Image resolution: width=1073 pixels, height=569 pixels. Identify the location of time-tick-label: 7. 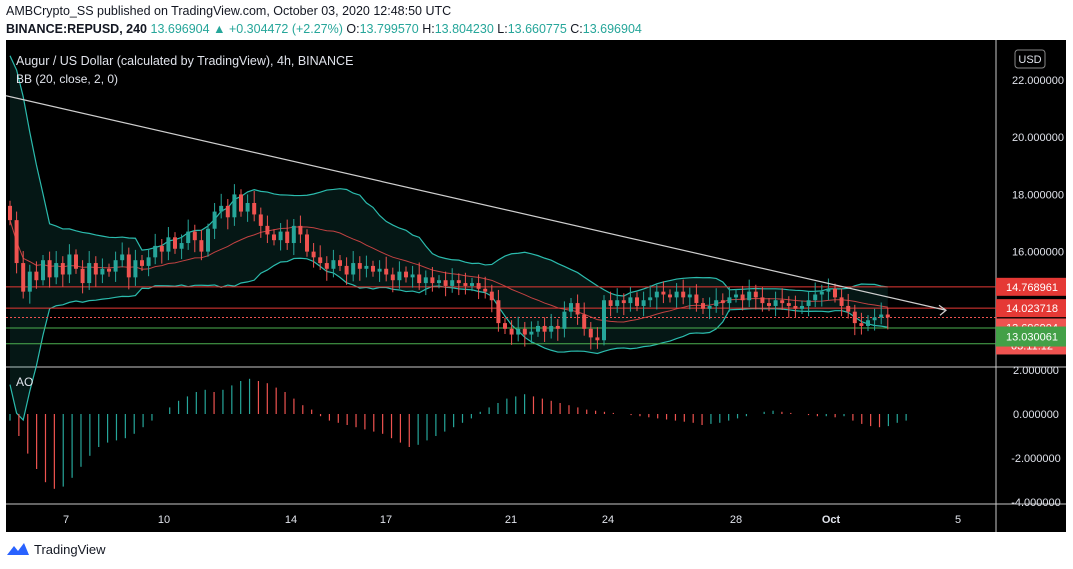
(66, 520).